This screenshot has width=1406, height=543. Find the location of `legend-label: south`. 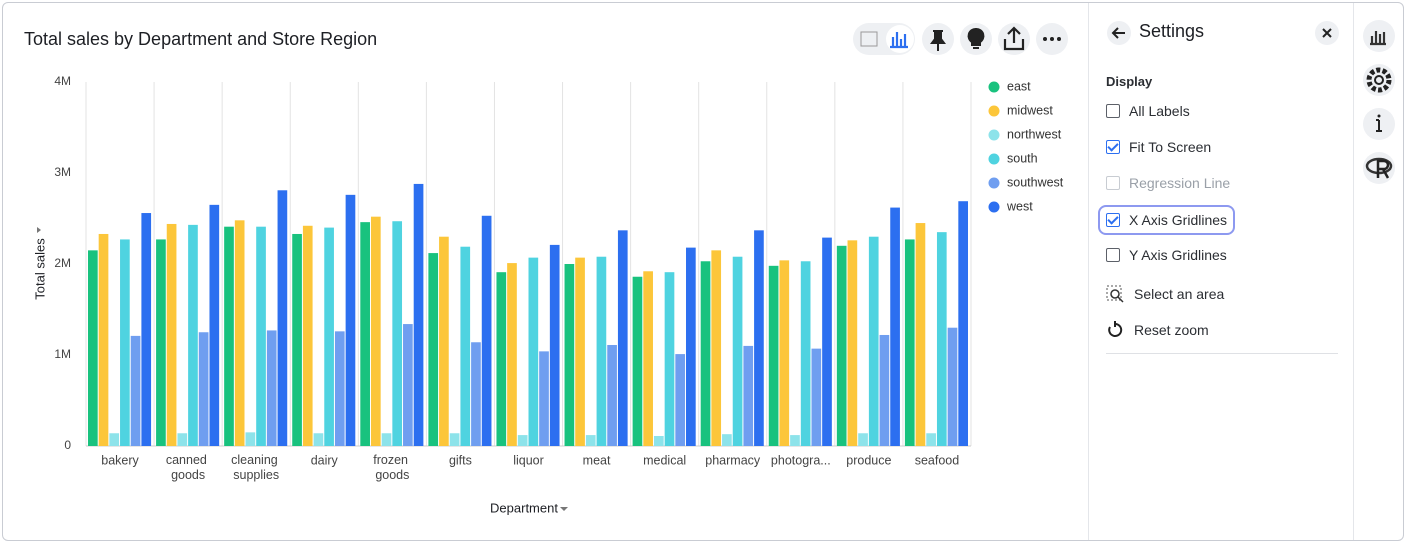

legend-label: south is located at coordinates (1022, 158).